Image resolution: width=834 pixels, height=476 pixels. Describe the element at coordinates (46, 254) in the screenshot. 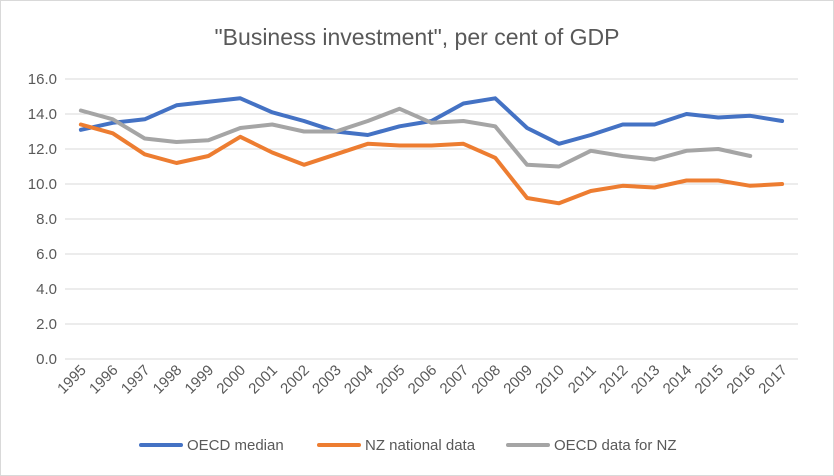

I see `y-tick-label: 6.0` at that location.